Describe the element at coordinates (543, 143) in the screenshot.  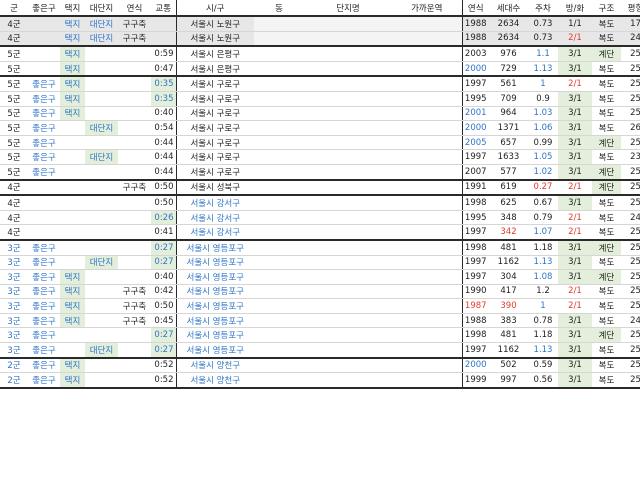
I see `parking-cell: 0.99` at that location.